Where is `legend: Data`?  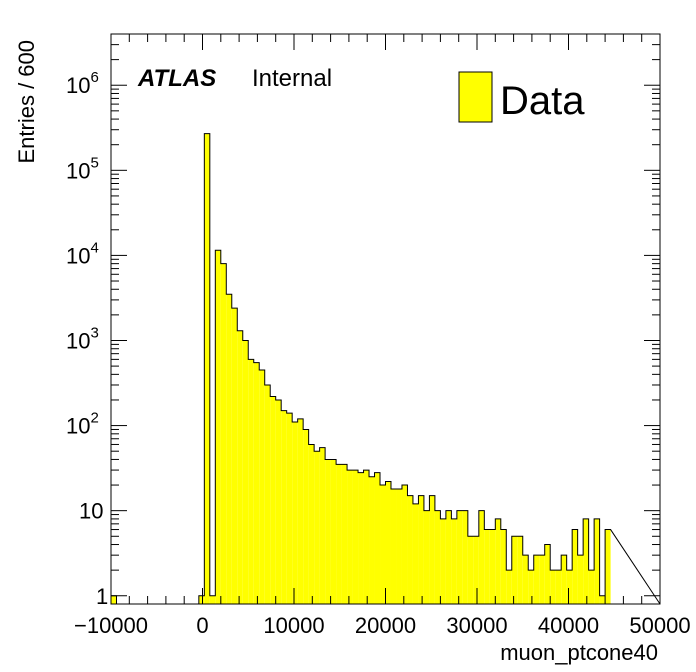 legend: Data is located at coordinates (521, 97).